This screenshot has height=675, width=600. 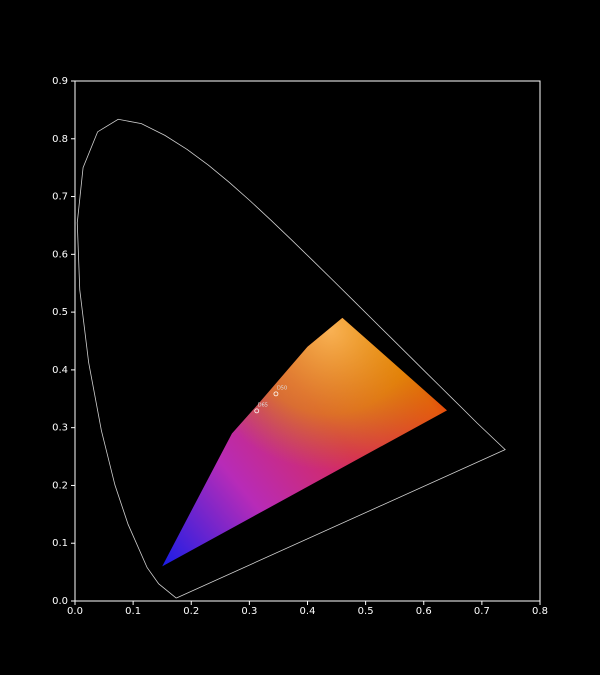 What do you see at coordinates (263, 405) in the screenshot?
I see `point-label: D65` at bounding box center [263, 405].